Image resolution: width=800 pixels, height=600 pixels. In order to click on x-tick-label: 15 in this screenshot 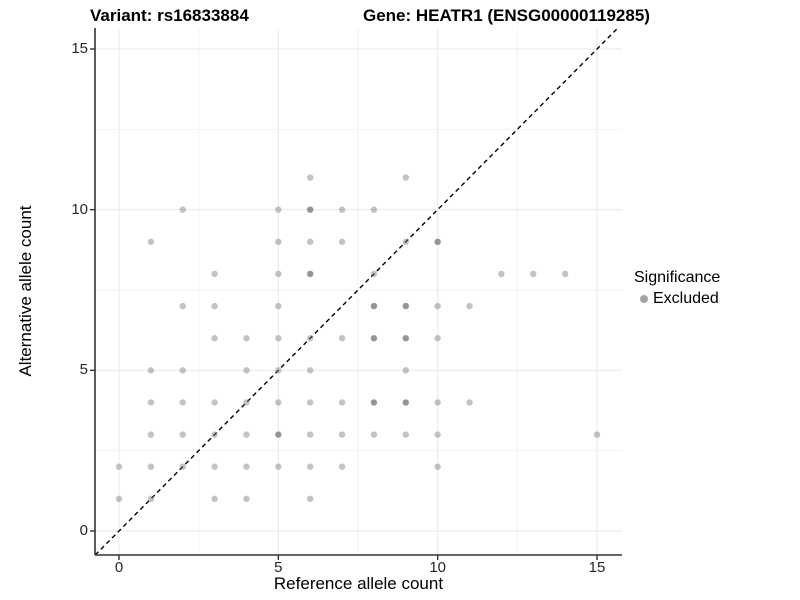, I will do `click(597, 567)`.